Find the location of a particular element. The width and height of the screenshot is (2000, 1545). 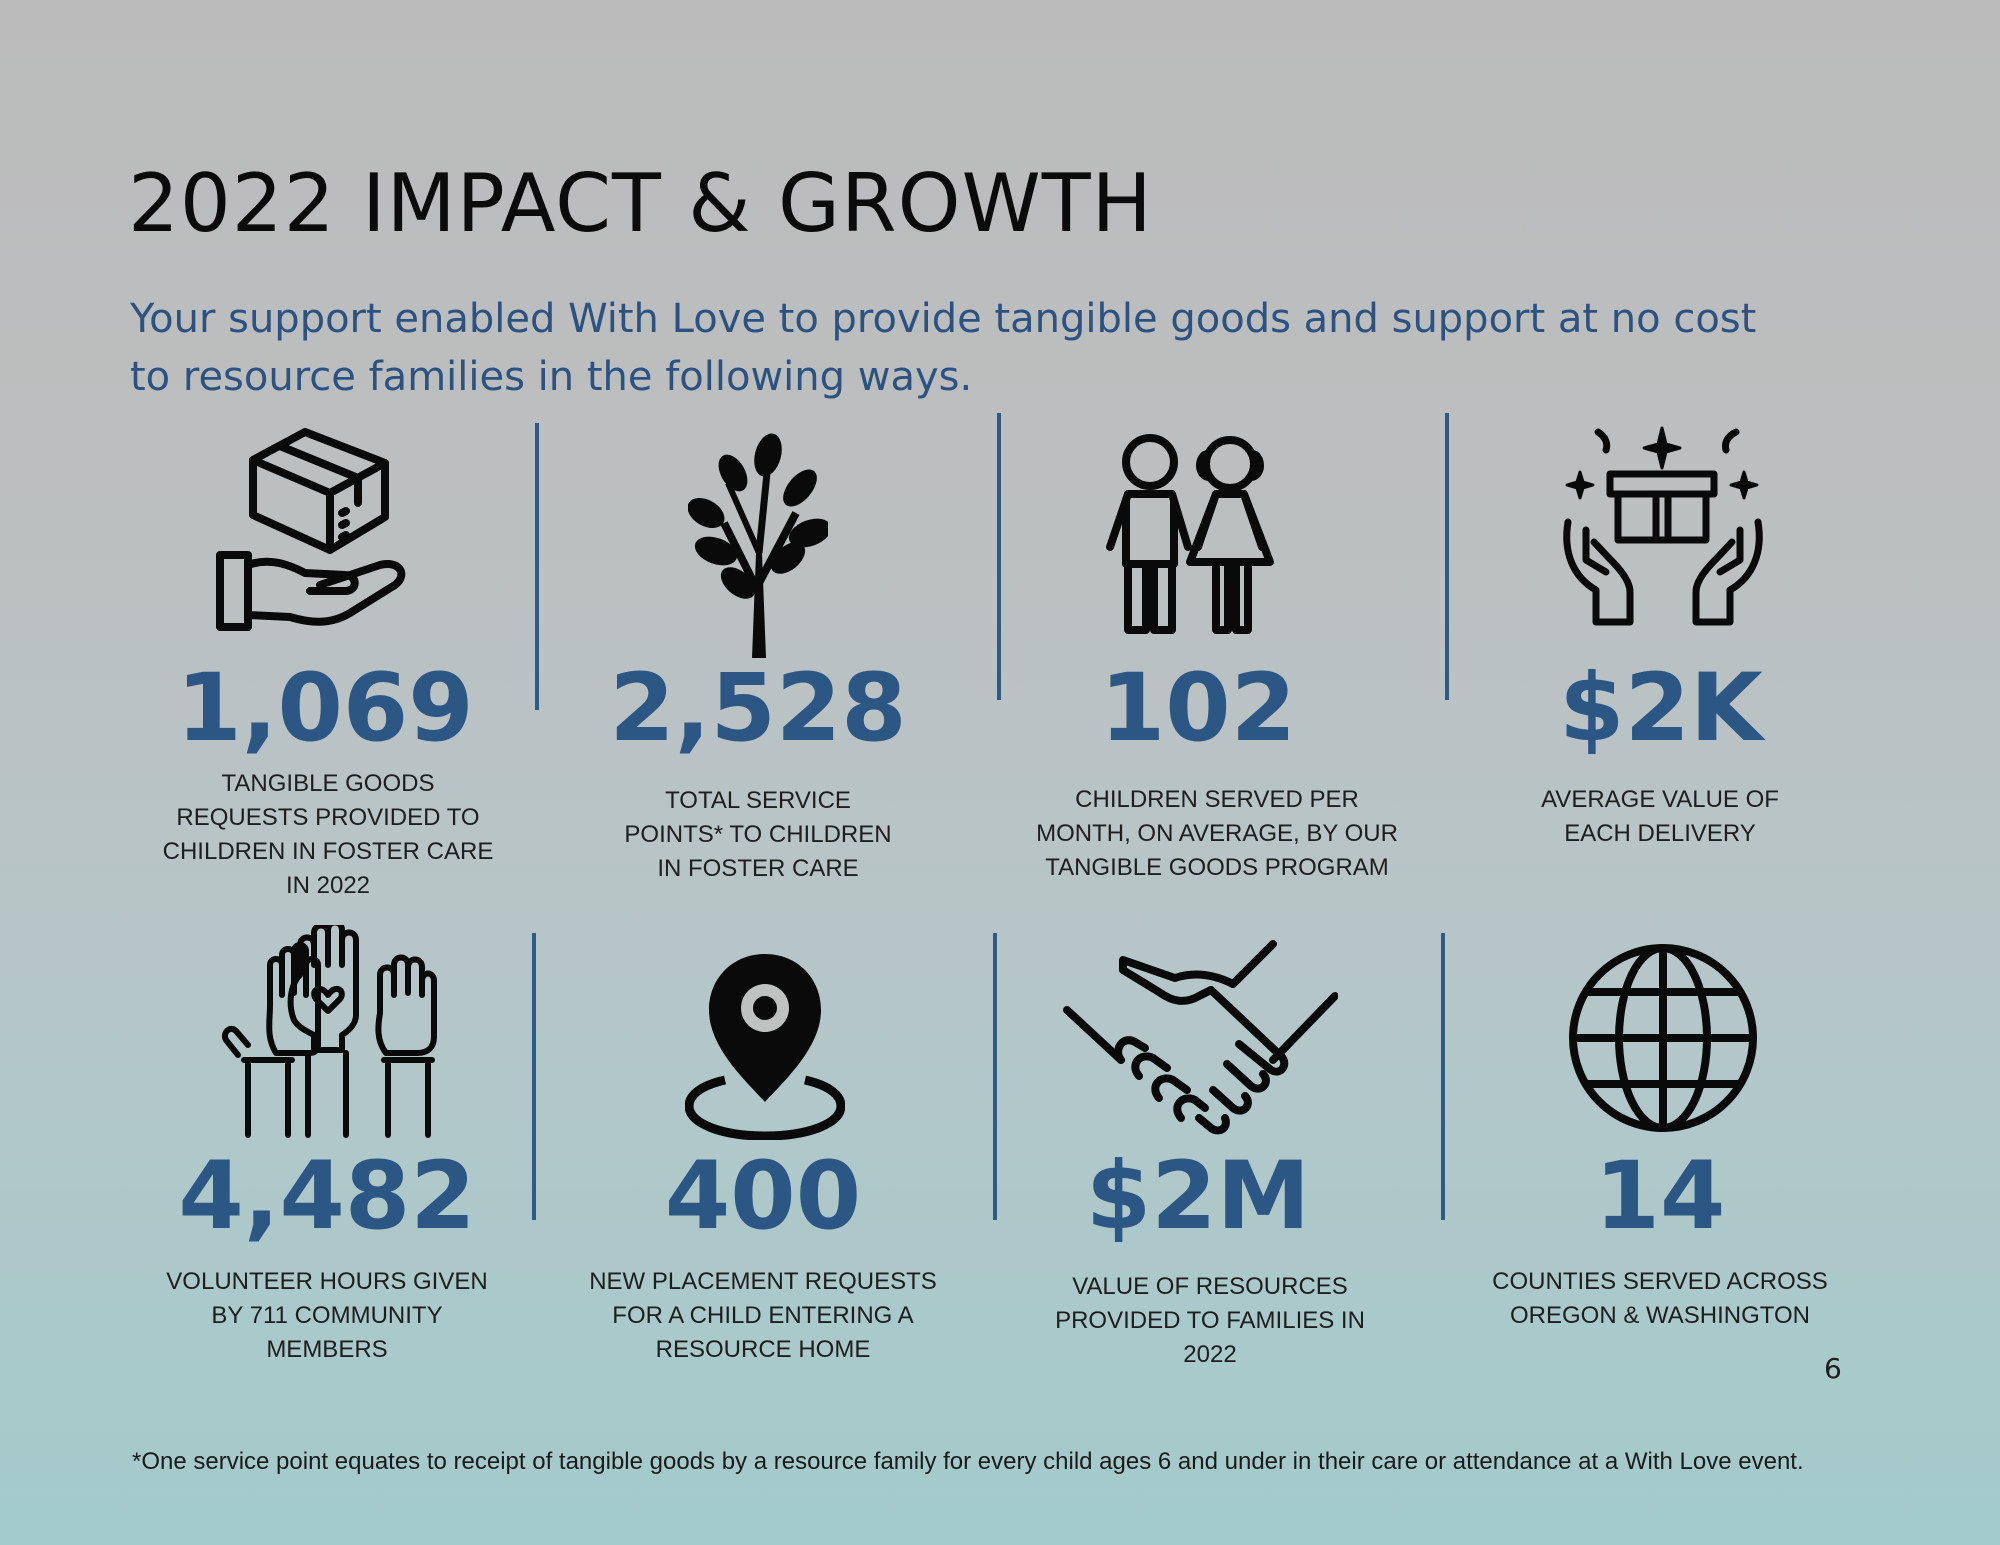

stat-value: 14 is located at coordinates (1660, 1196).